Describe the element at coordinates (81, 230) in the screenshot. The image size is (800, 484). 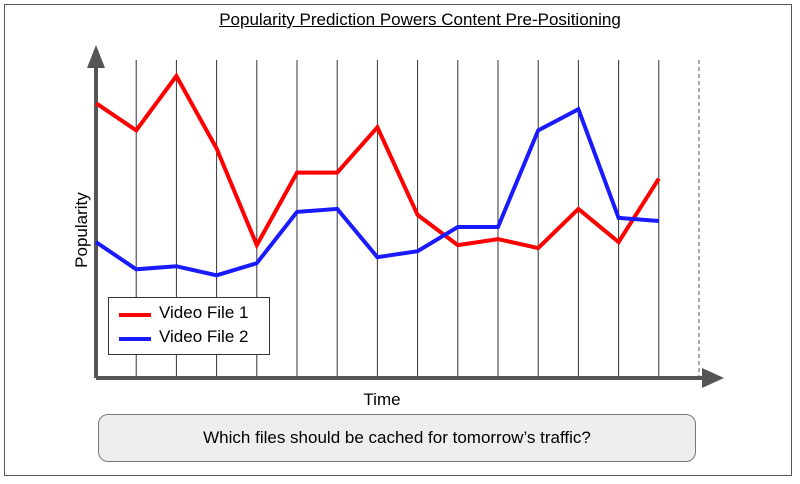
I see `y-axis-label: Popularity` at that location.